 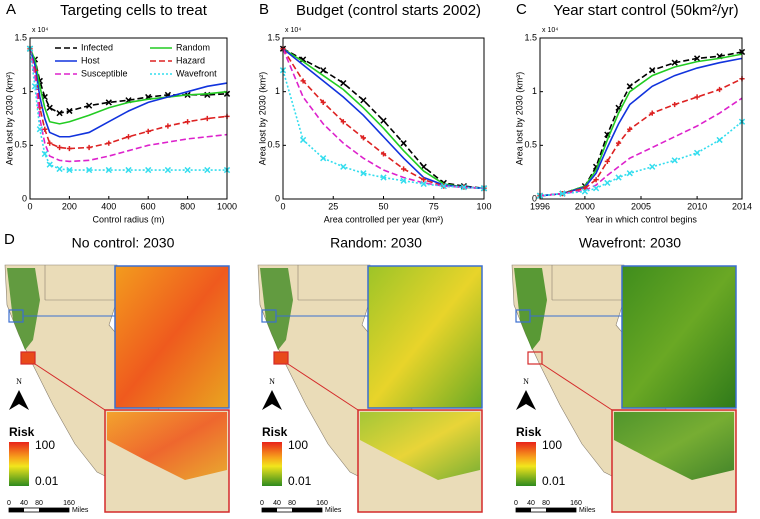 I want to click on legend-label: Infected, so click(x=97, y=47).